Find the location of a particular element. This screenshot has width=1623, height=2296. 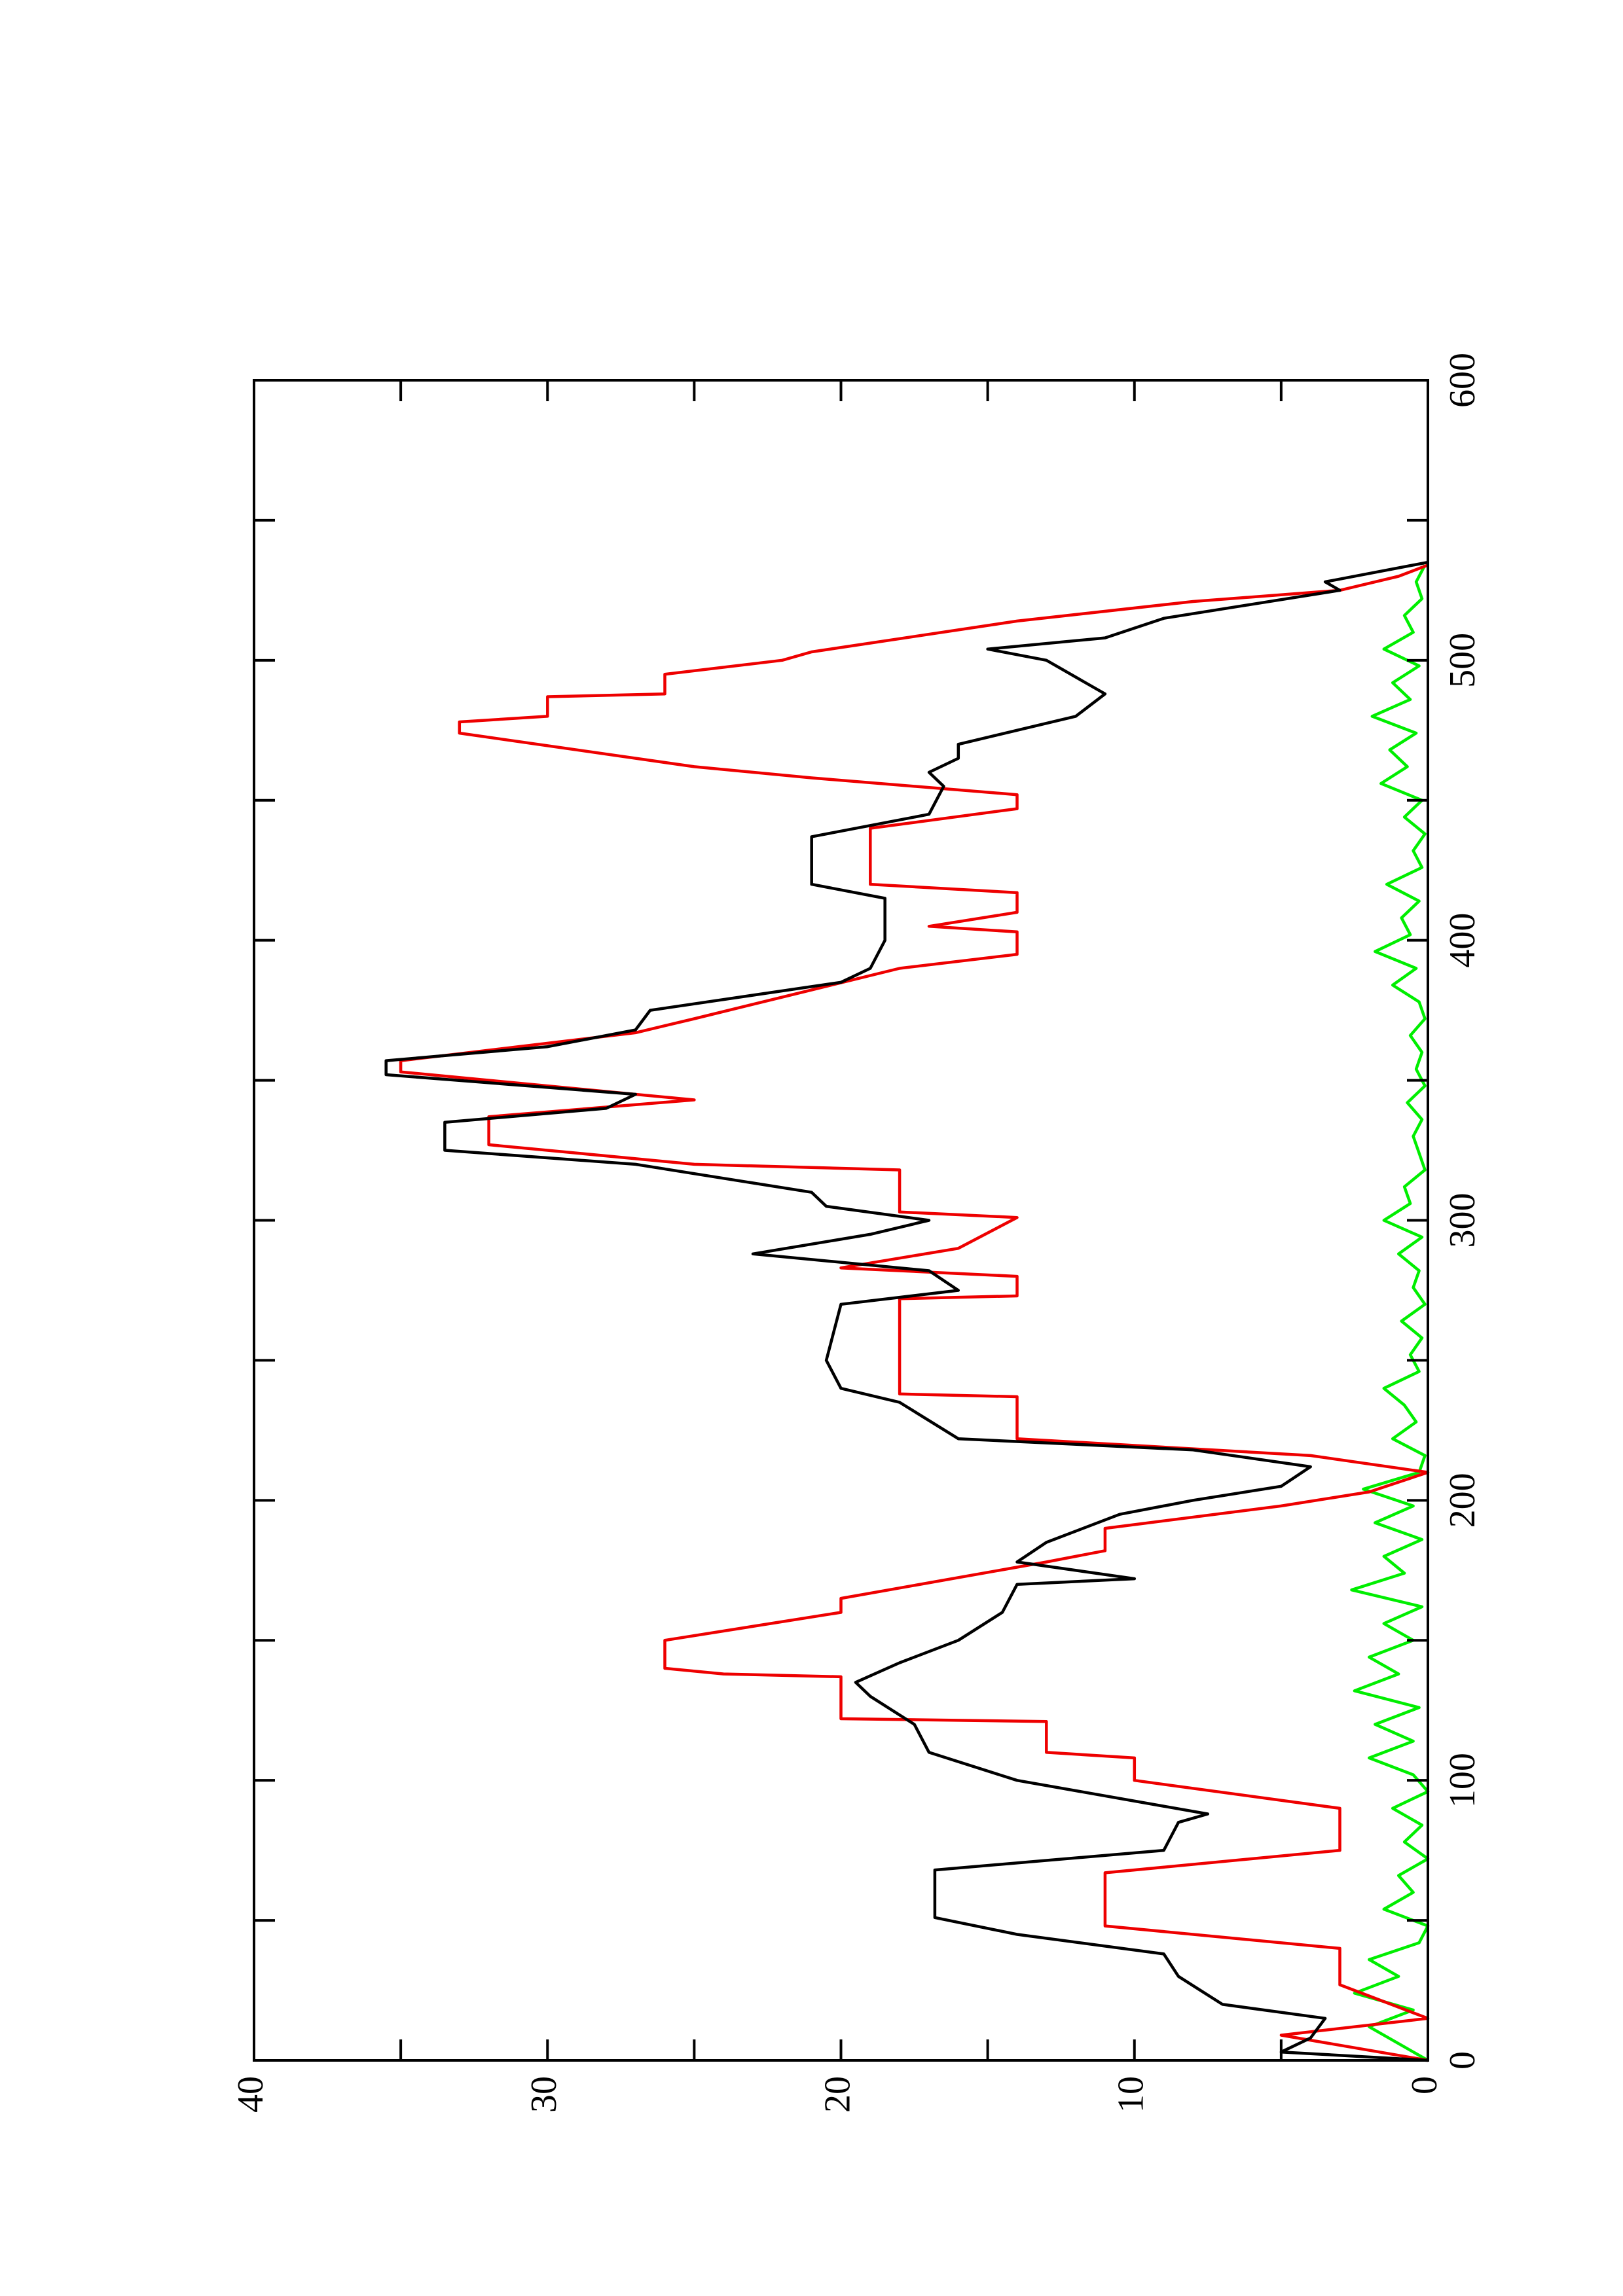

y-tick-label: 20 is located at coordinates (837, 2094).